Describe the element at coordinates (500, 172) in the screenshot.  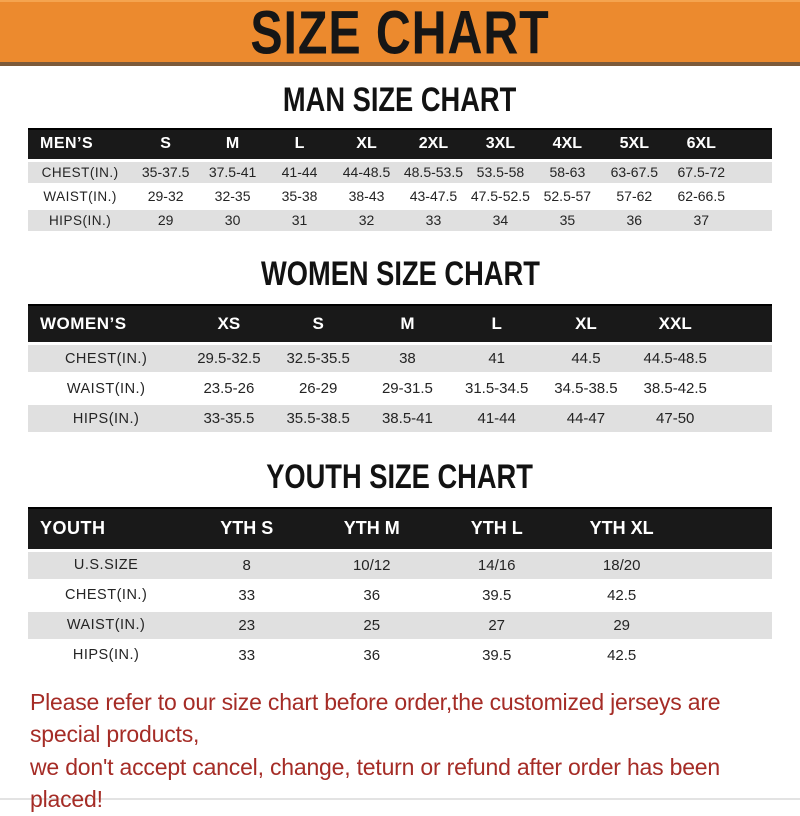
I see `size-value: 53.5-58` at that location.